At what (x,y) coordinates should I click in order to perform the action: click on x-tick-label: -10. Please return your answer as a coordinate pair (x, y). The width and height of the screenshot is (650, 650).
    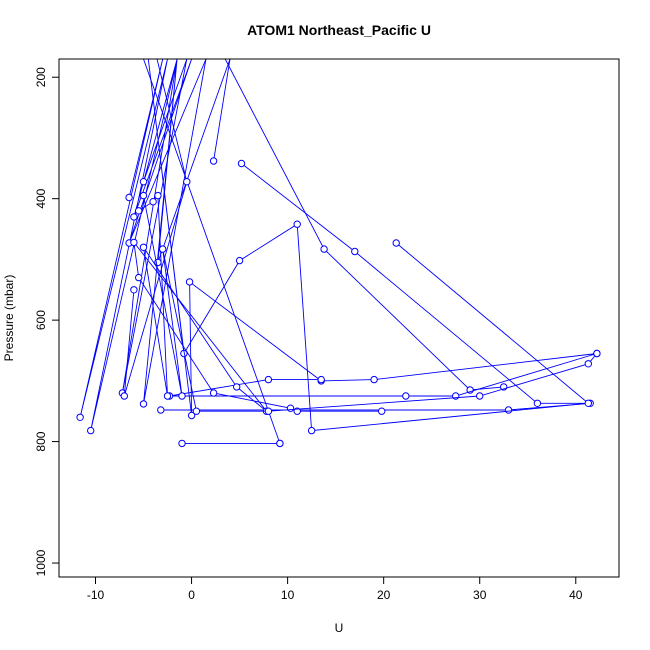
    Looking at the image, I should click on (96, 595).